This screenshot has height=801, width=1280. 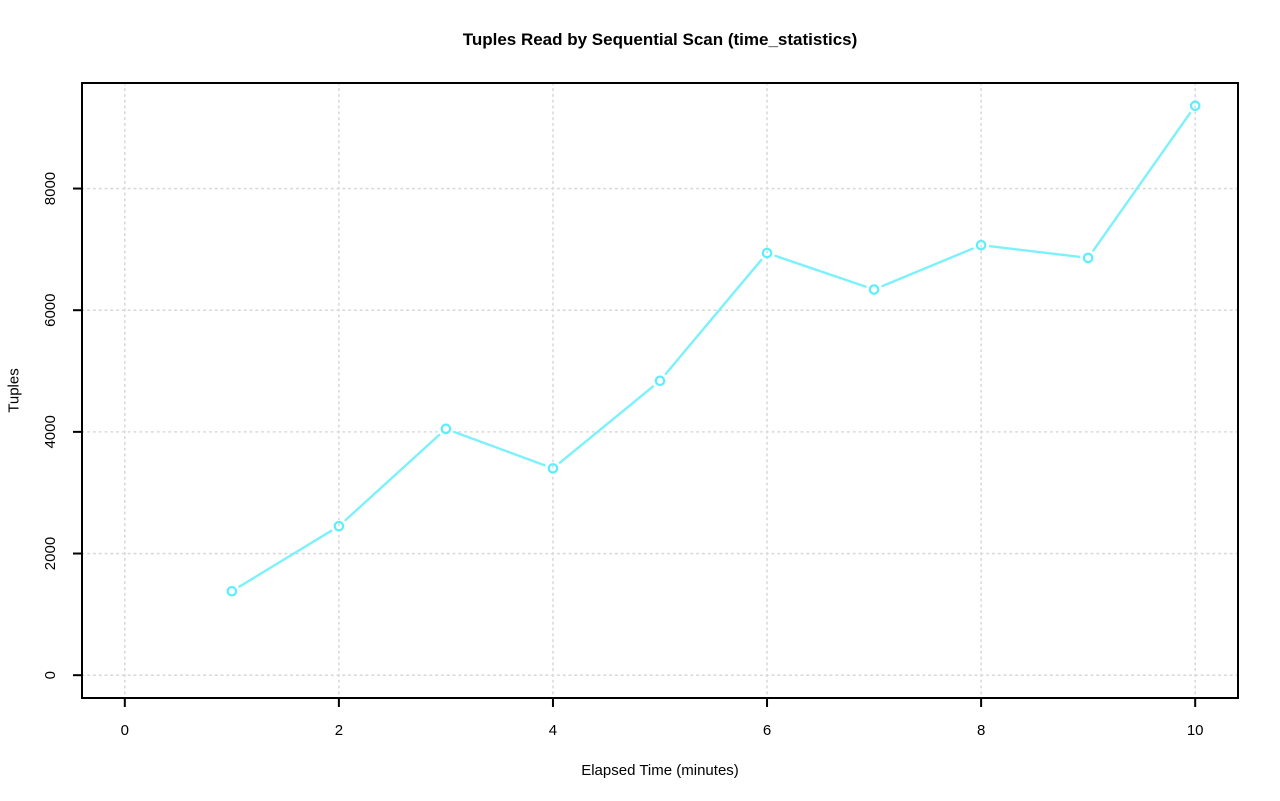 What do you see at coordinates (50, 431) in the screenshot?
I see `y-axis-tick-label: 4000` at bounding box center [50, 431].